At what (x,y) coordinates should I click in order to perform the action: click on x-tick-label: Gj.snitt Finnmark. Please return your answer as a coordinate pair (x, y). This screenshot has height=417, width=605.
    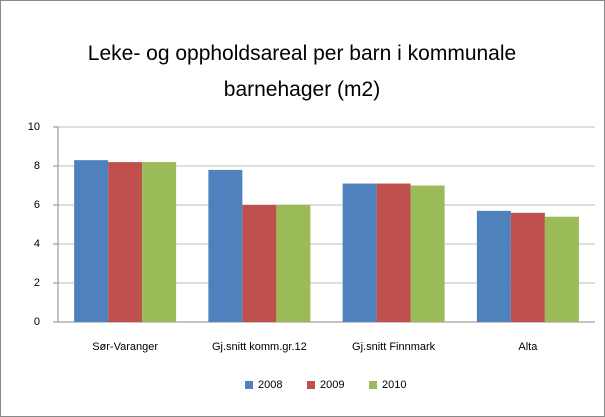
    Looking at the image, I should click on (394, 347).